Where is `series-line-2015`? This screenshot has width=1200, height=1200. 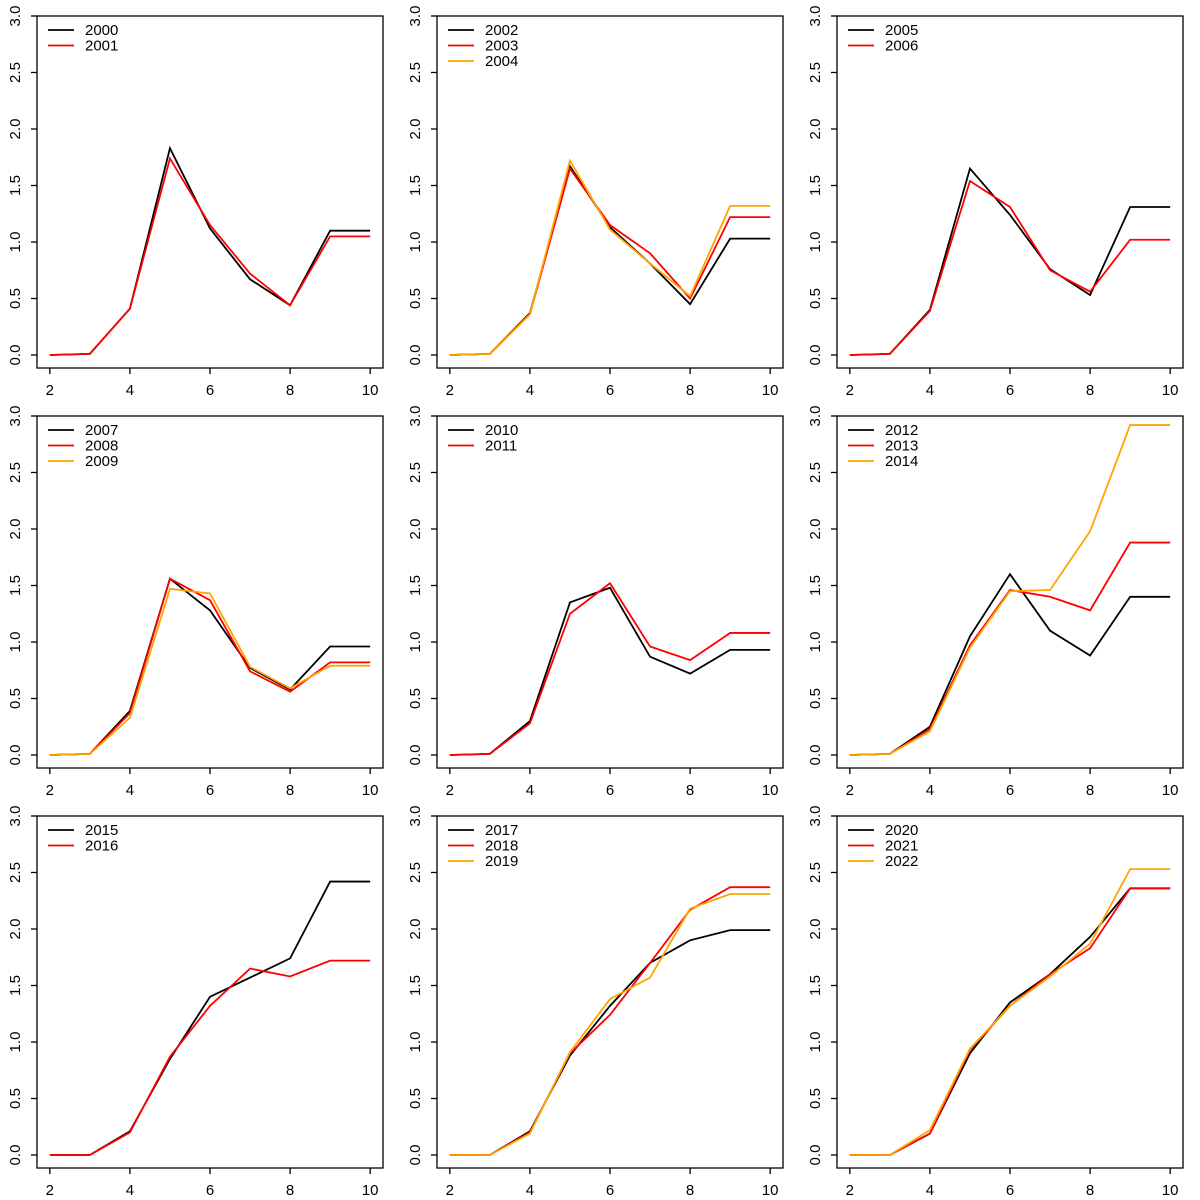 series-line-2015 is located at coordinates (210, 1018).